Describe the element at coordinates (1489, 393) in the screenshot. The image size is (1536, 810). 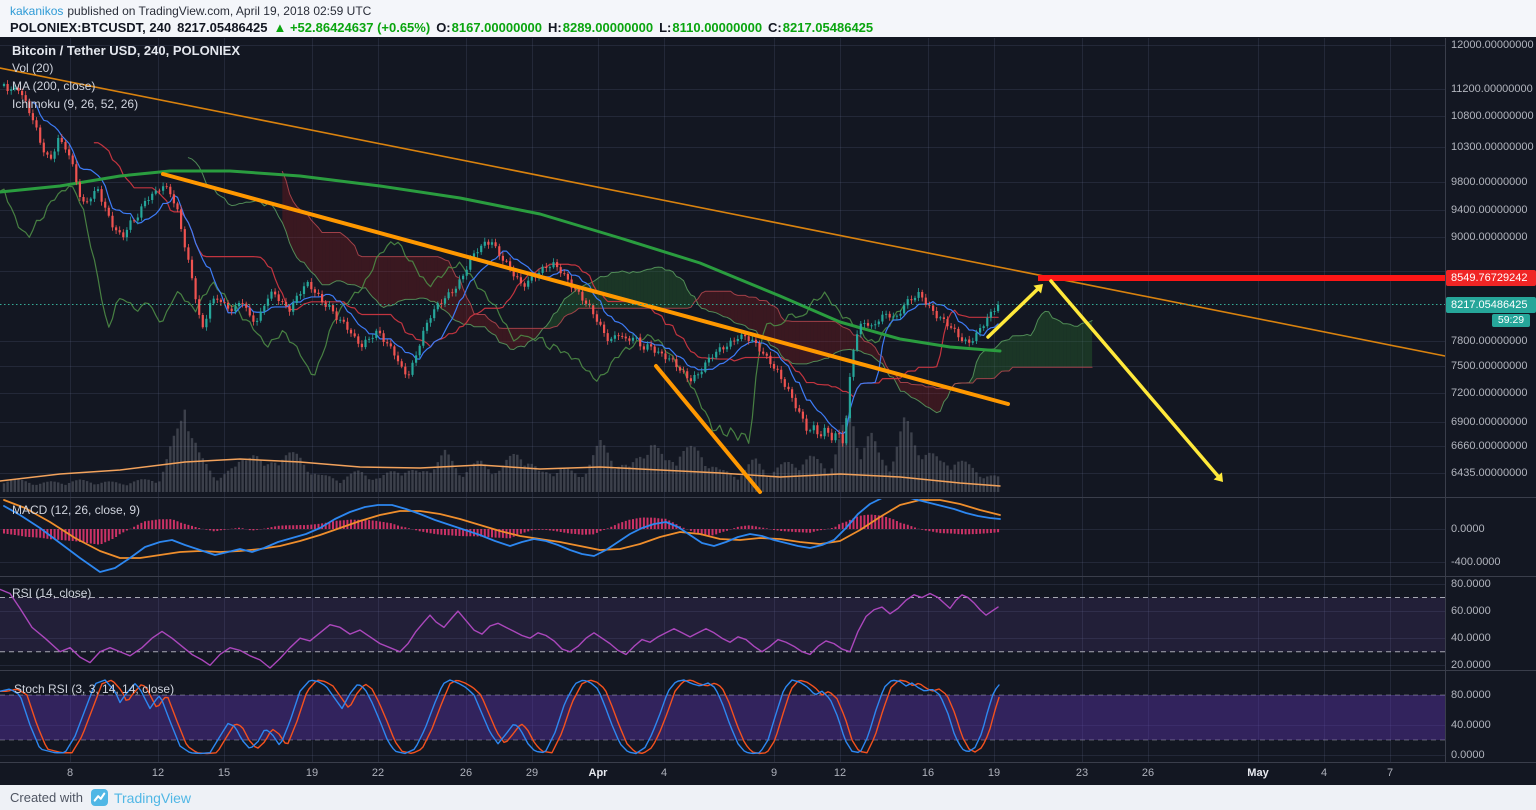
I see `price-tick-label: 7200.00000000` at that location.